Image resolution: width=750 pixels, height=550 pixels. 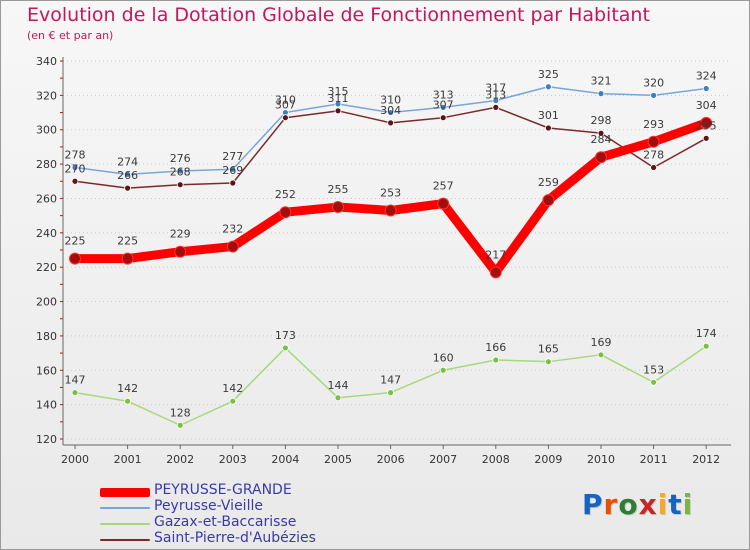 What do you see at coordinates (548, 349) in the screenshot?
I see `data-label: 165` at bounding box center [548, 349].